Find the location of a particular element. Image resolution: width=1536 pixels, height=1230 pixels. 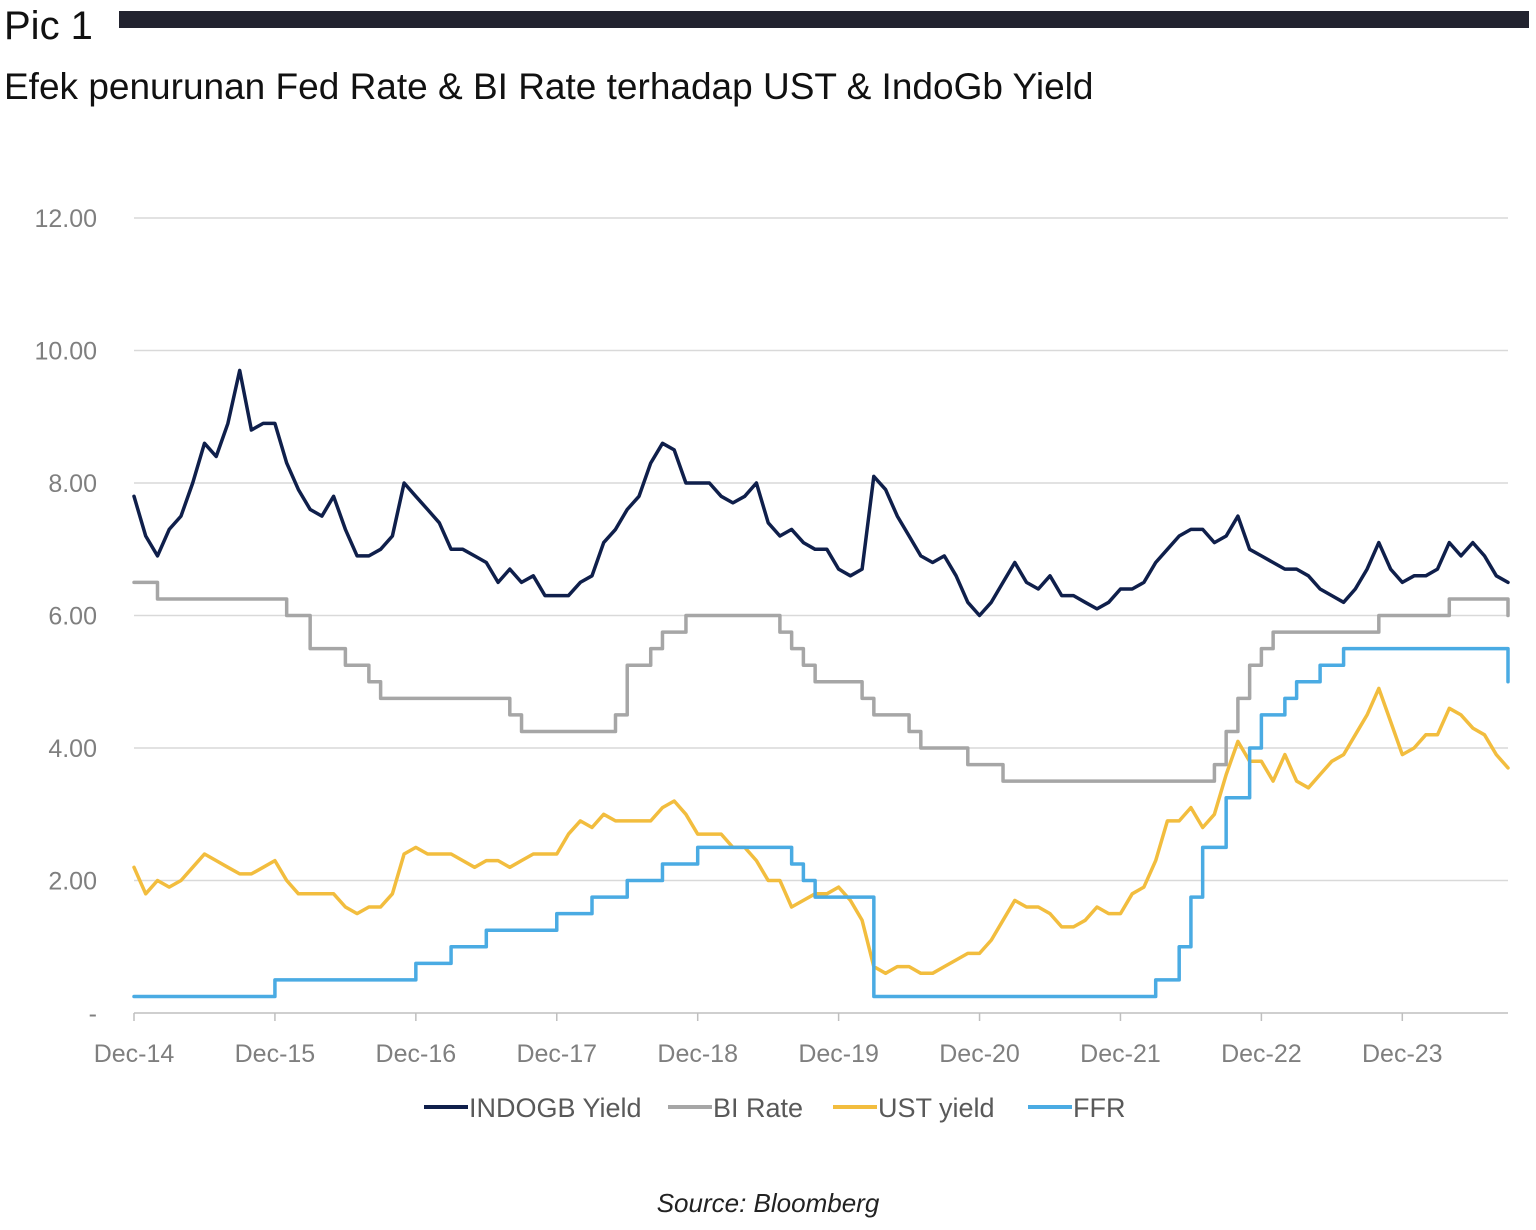

y-tick-label: 8.00 is located at coordinates (72, 484).